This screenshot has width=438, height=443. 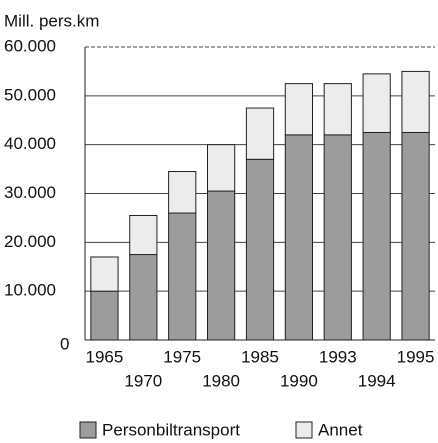 I want to click on x-tick-label: 1965, so click(x=105, y=356).